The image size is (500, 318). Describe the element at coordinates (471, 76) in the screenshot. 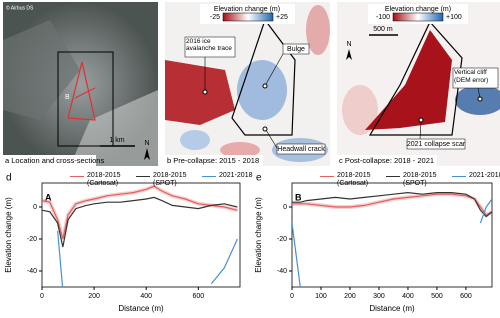

I see `annotation: Vertical cliff (DEM error)` at that location.